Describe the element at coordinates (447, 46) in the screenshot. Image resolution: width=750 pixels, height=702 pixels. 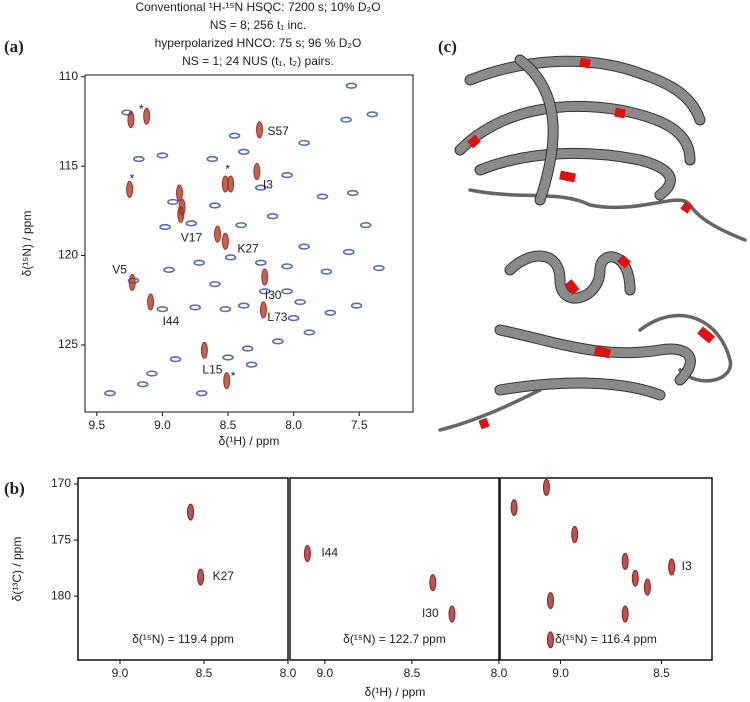
I see `panel-label: (c)` at that location.